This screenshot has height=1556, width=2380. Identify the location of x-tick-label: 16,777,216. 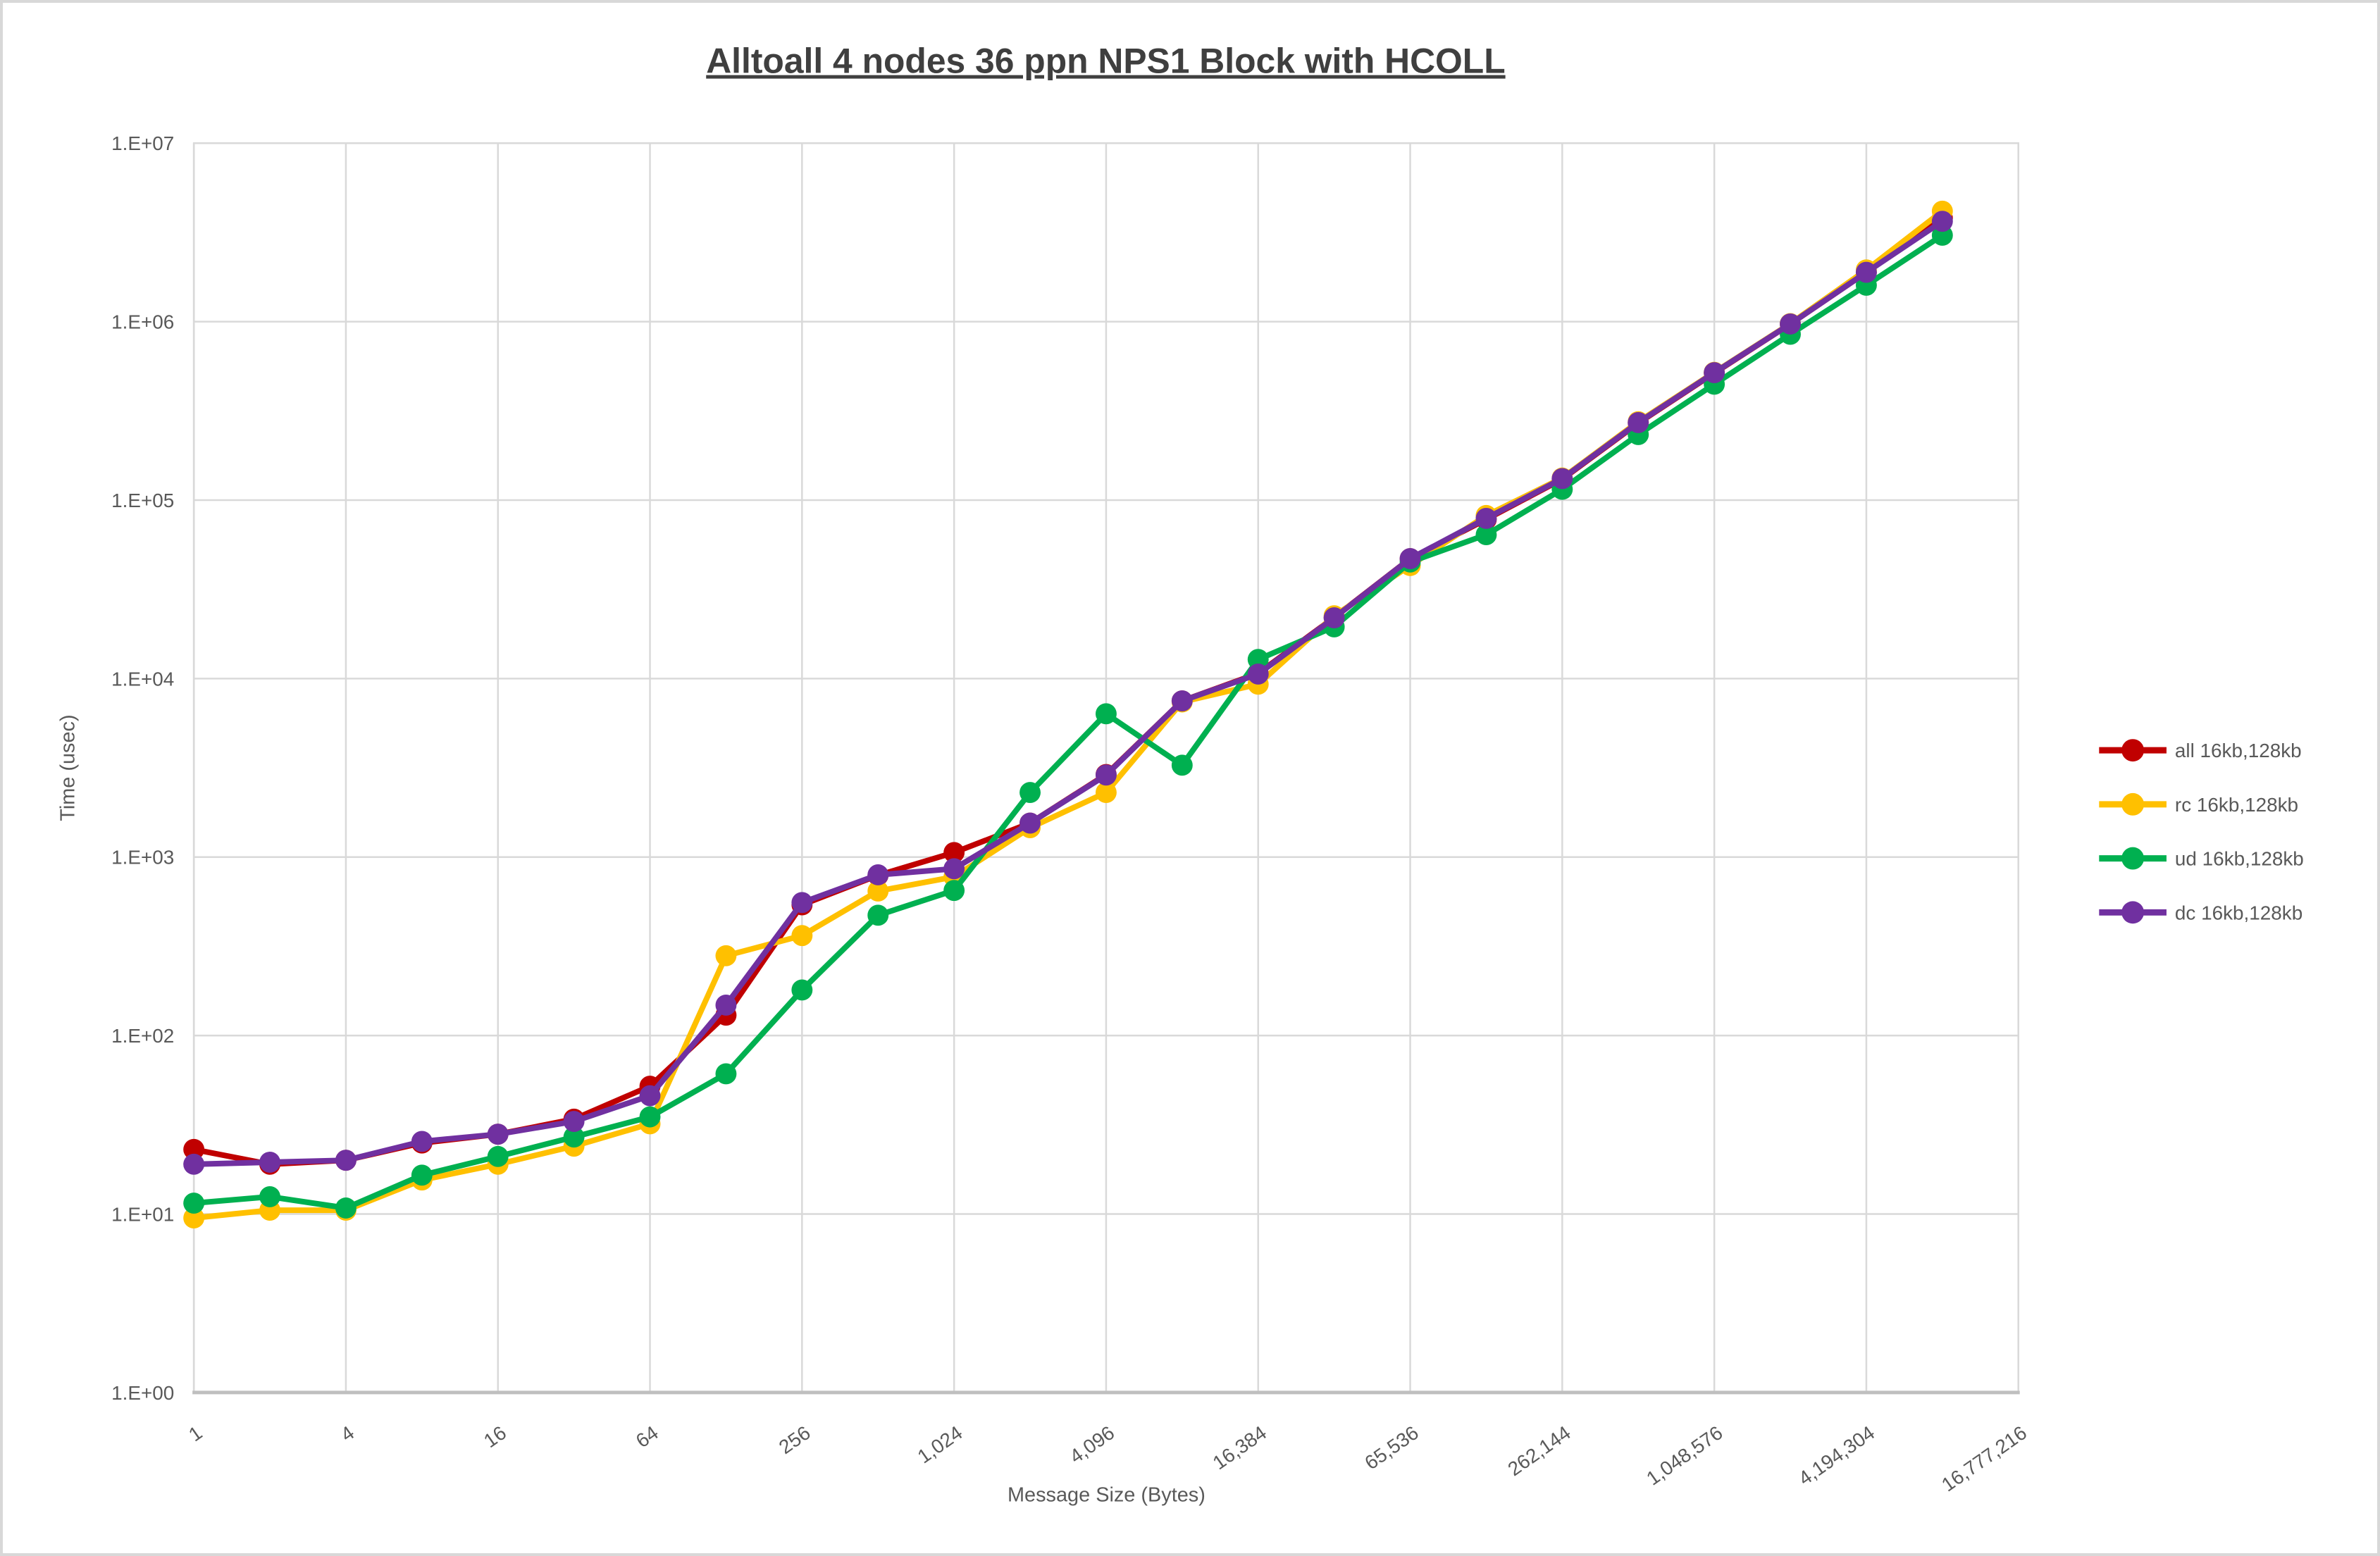
(1984, 1458).